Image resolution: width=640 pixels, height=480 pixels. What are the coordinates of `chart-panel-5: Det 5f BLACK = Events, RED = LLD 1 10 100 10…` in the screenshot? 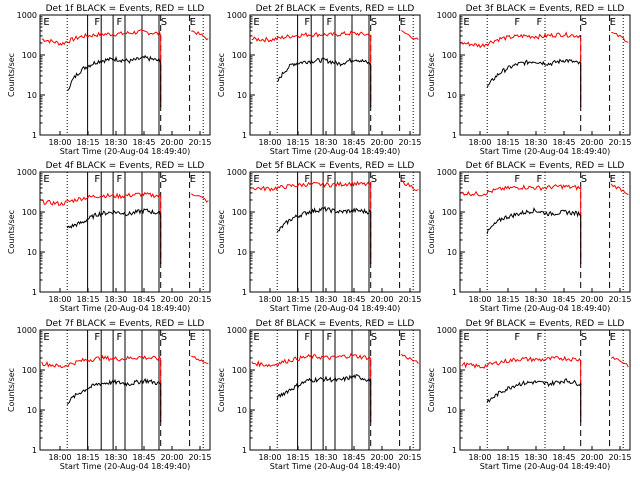 It's located at (319, 237).